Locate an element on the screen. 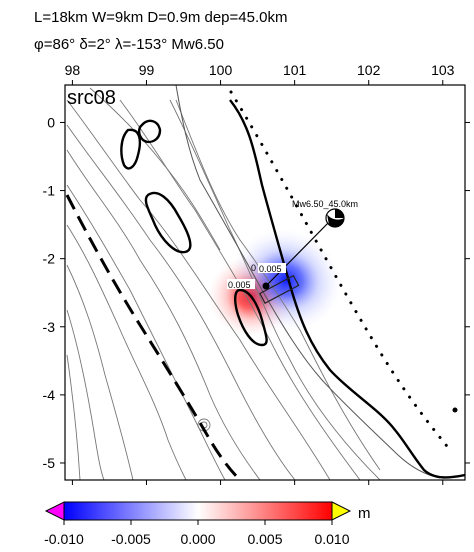 This screenshot has width=474, height=552. panel-label: src08 is located at coordinates (91, 98).